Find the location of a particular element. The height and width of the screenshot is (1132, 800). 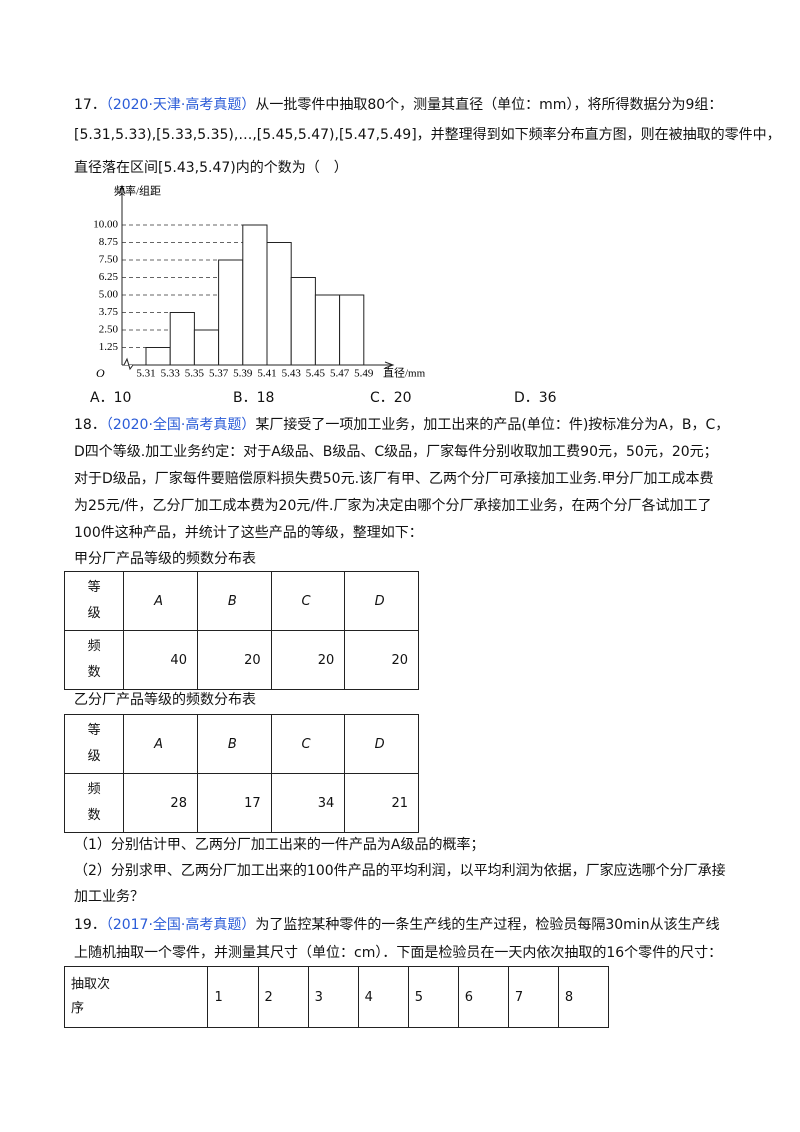

table-cell: 17 is located at coordinates (234, 803).